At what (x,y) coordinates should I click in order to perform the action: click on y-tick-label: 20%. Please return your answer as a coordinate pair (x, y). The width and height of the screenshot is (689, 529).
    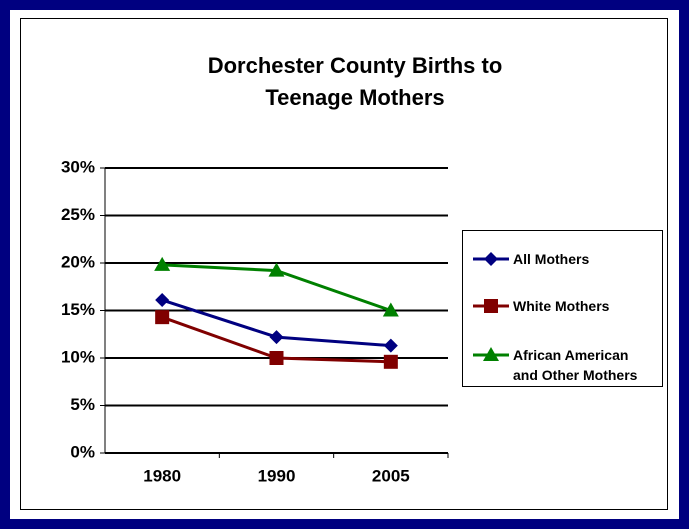
    Looking at the image, I should click on (78, 261).